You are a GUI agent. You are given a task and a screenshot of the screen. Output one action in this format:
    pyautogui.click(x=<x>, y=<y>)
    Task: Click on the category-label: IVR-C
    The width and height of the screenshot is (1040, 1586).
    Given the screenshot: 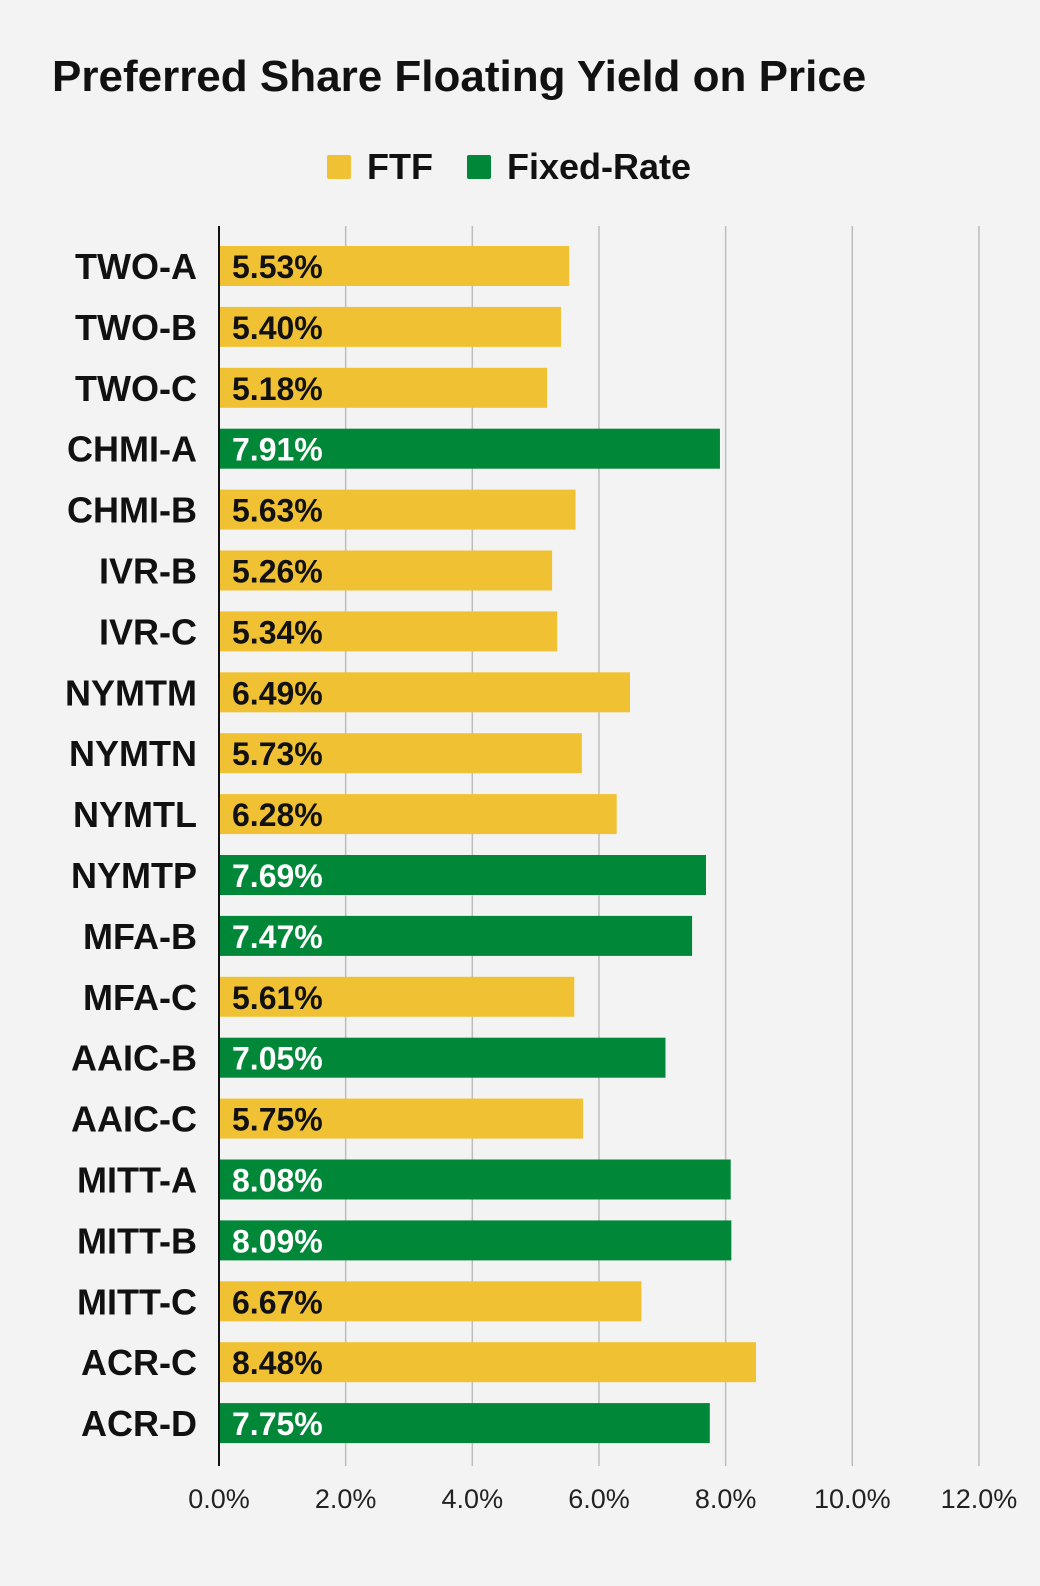 What is the action you would take?
    pyautogui.click(x=148, y=631)
    